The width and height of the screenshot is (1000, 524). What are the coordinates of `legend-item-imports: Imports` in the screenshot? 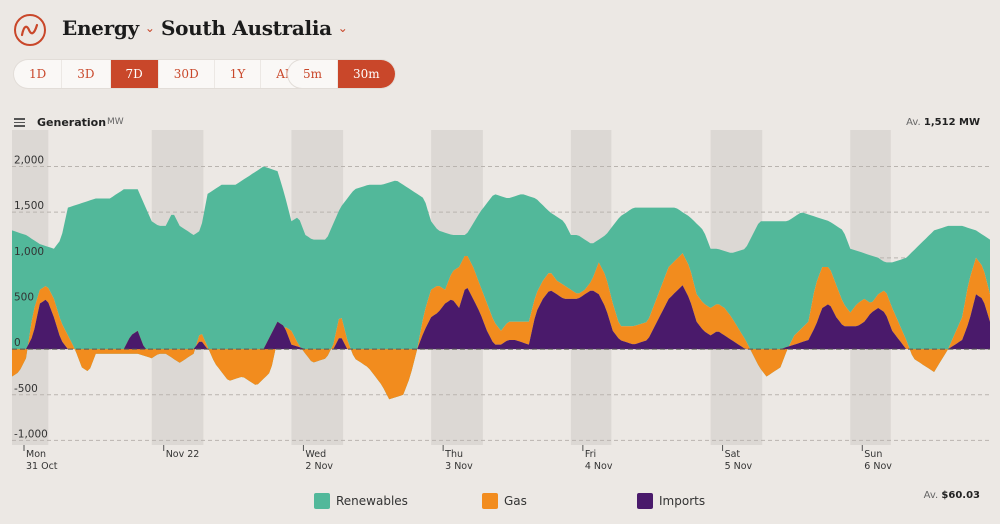 It's located at (671, 501).